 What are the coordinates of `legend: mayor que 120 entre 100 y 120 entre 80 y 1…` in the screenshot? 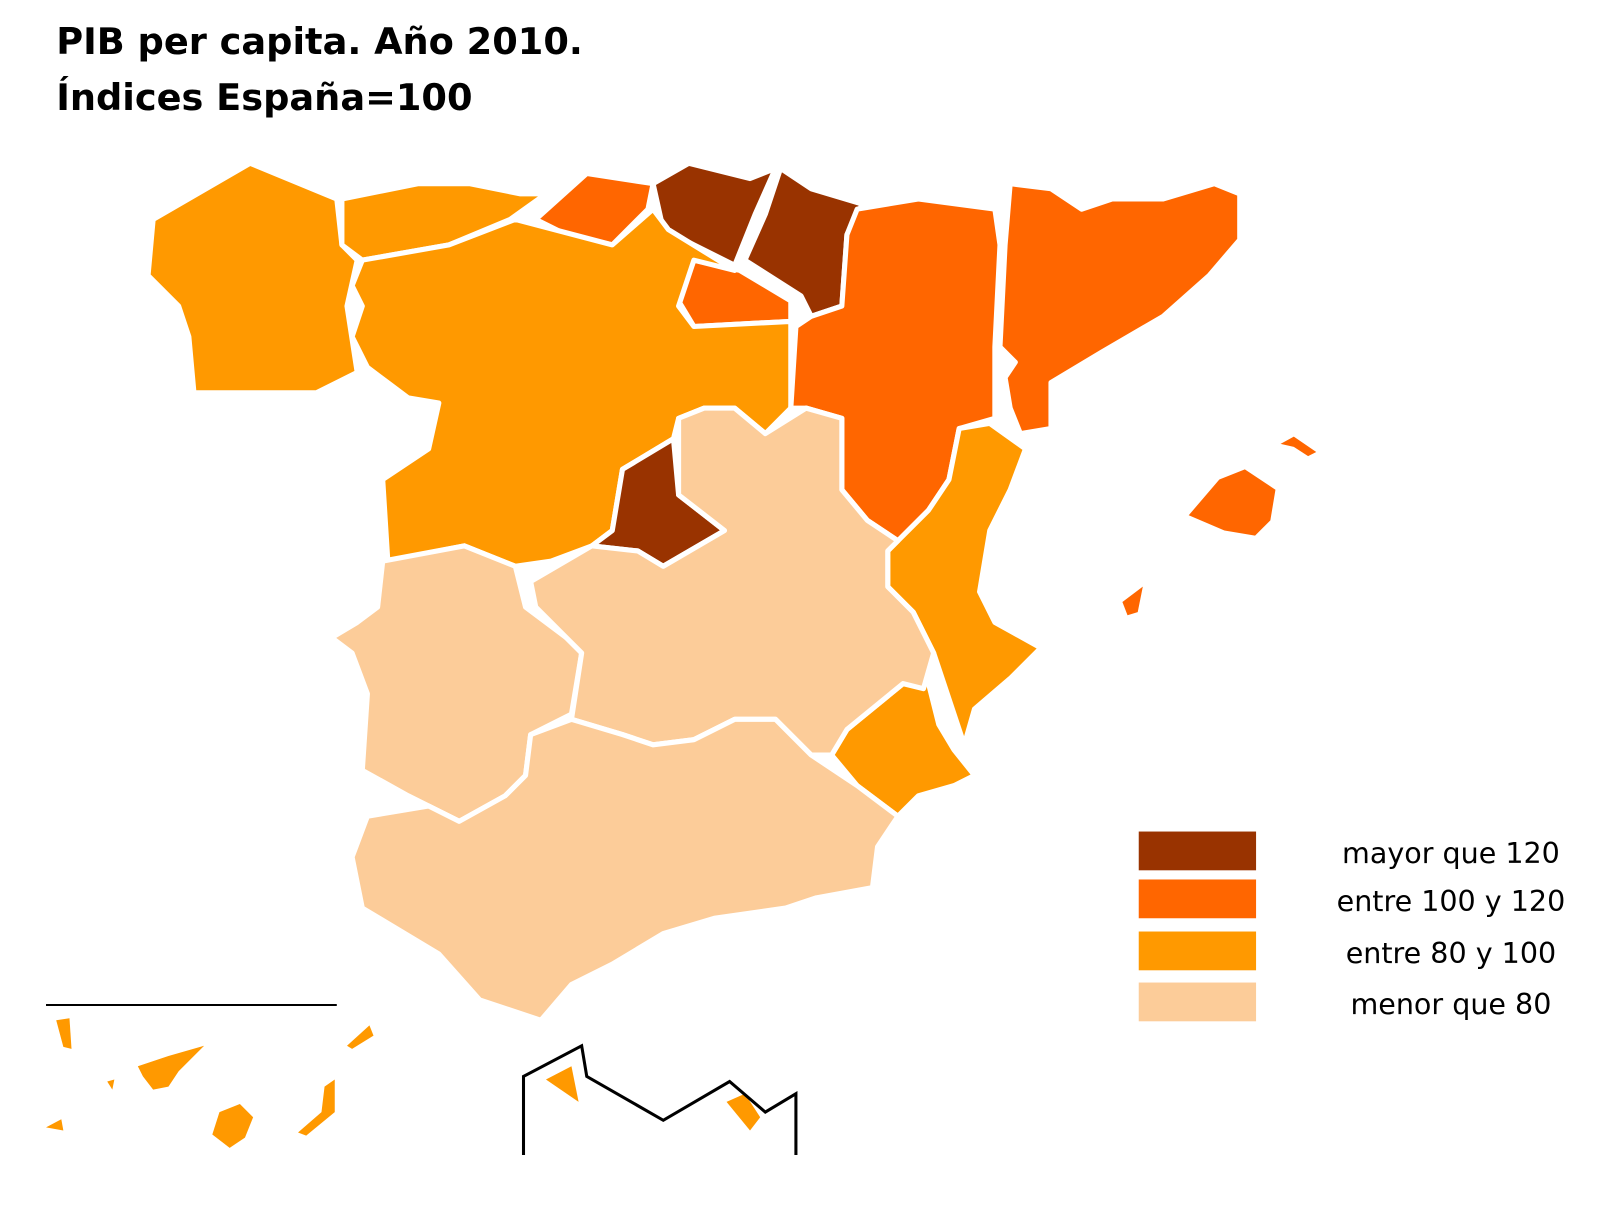 It's located at (1352, 926).